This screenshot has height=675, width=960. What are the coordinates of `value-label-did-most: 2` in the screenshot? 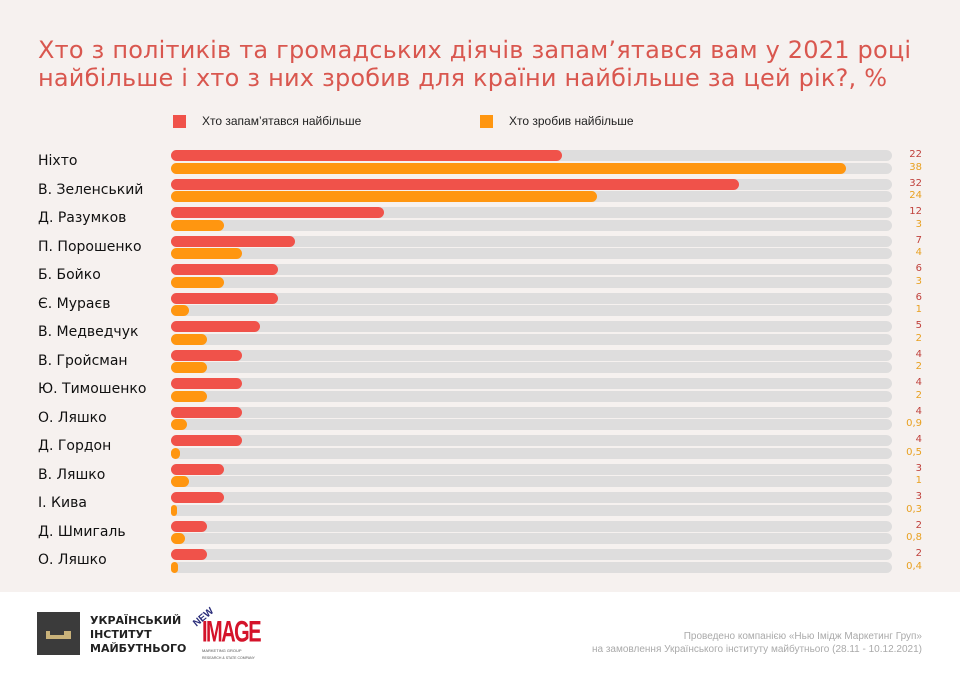 It's located at (918, 338).